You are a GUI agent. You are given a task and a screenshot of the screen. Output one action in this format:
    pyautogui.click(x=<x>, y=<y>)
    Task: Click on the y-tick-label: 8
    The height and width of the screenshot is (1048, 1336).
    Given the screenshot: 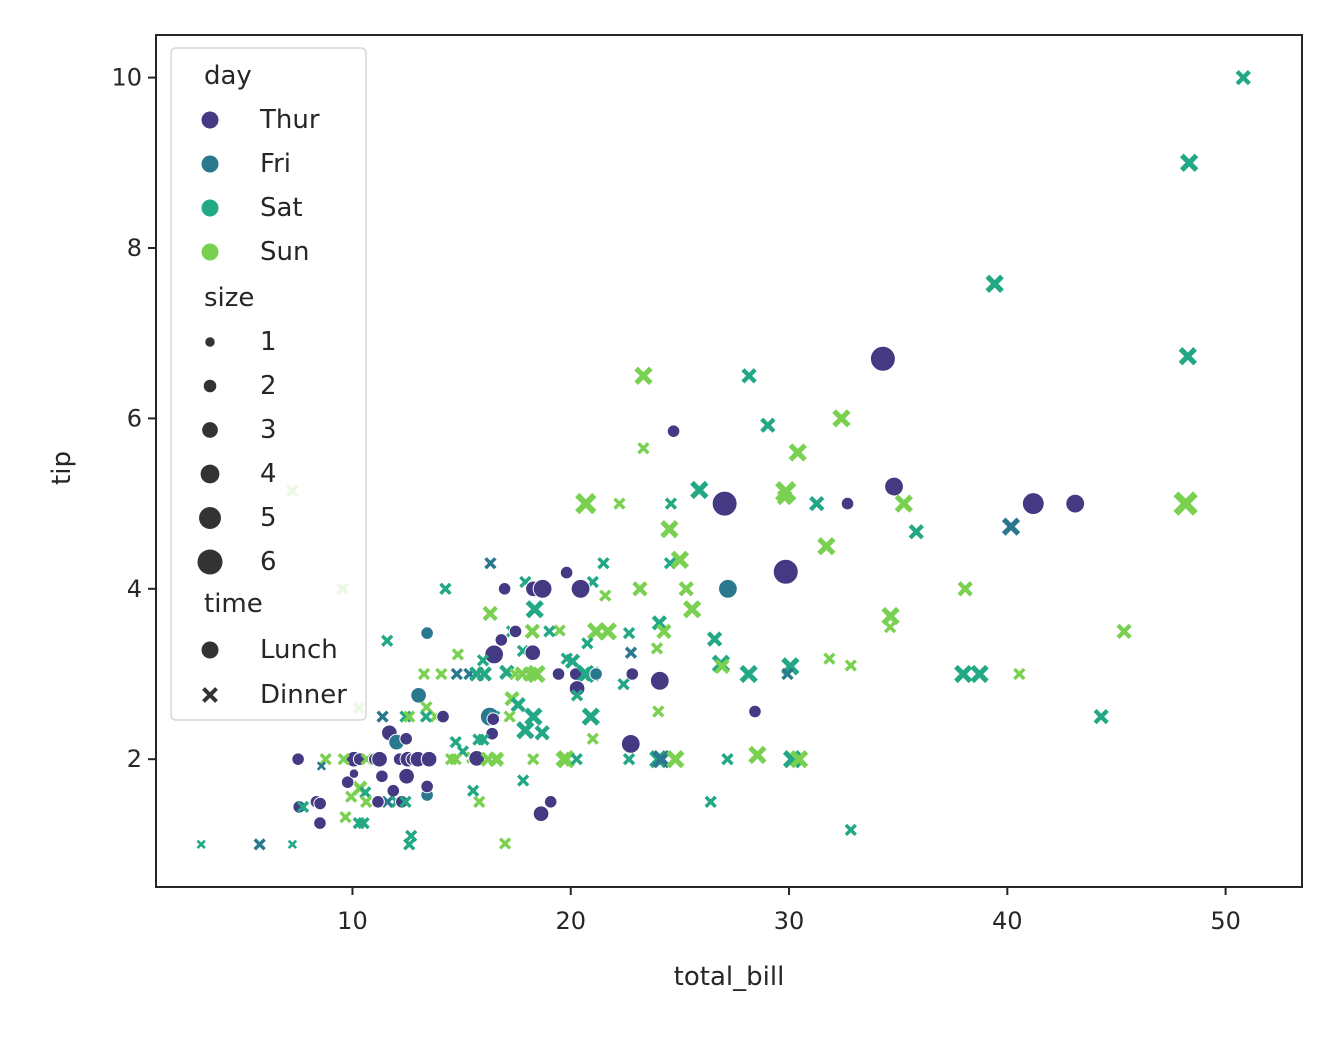 What is the action you would take?
    pyautogui.click(x=134, y=248)
    